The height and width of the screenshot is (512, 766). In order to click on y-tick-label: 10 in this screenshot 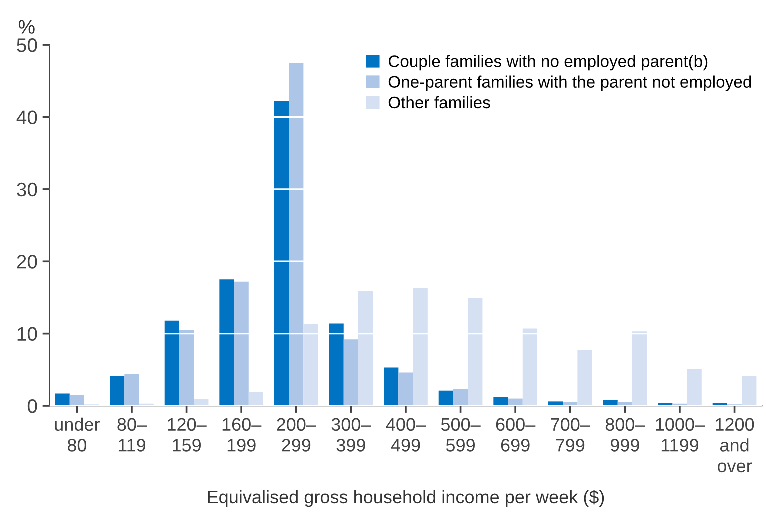, I will do `click(28, 334)`.